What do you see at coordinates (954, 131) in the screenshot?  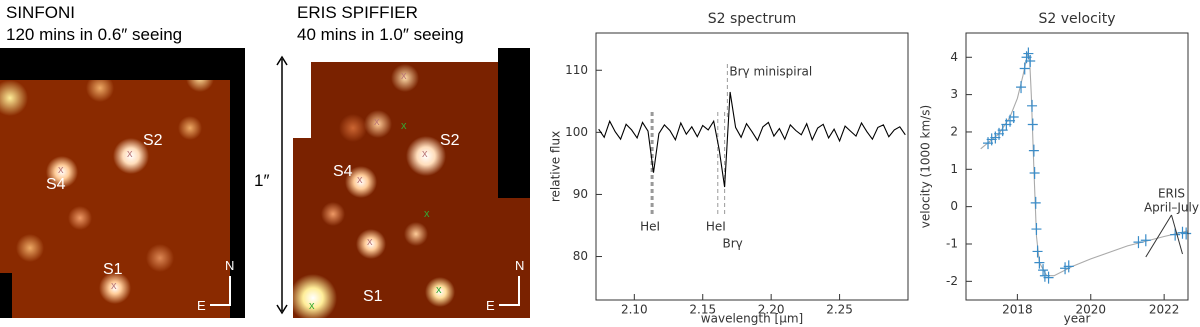 I see `y-tick-label: 2` at bounding box center [954, 131].